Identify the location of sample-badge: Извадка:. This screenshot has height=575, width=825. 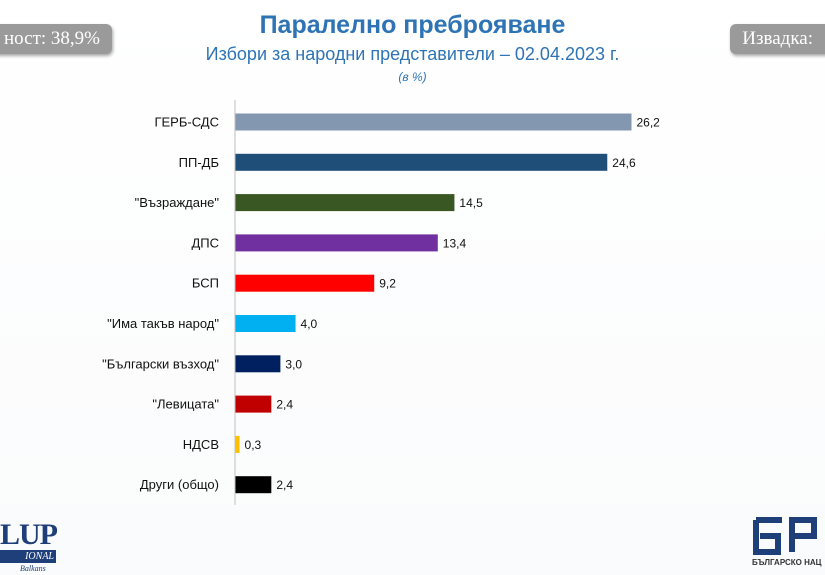
(777, 39).